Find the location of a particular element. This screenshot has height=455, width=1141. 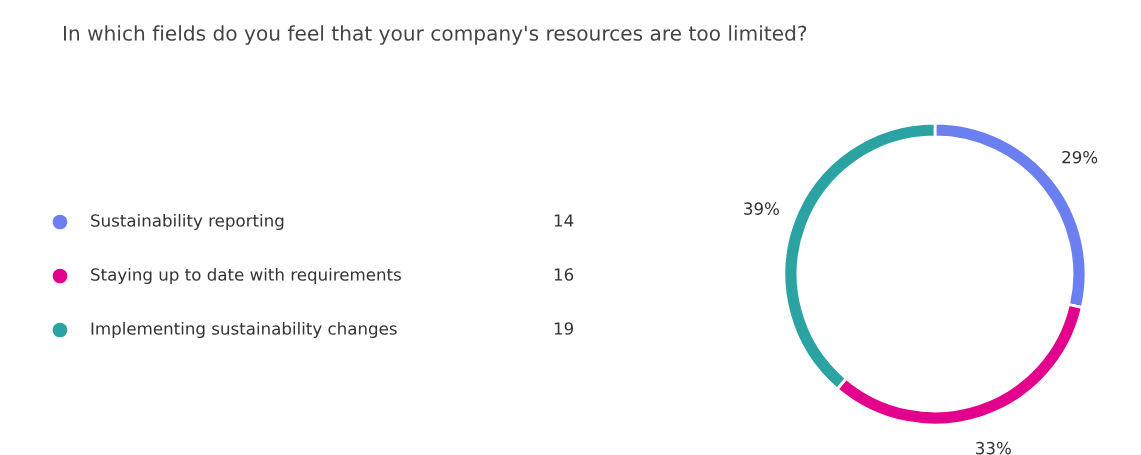

chart-title: In which fields do you feel that your company's resources are too limited? is located at coordinates (435, 35).